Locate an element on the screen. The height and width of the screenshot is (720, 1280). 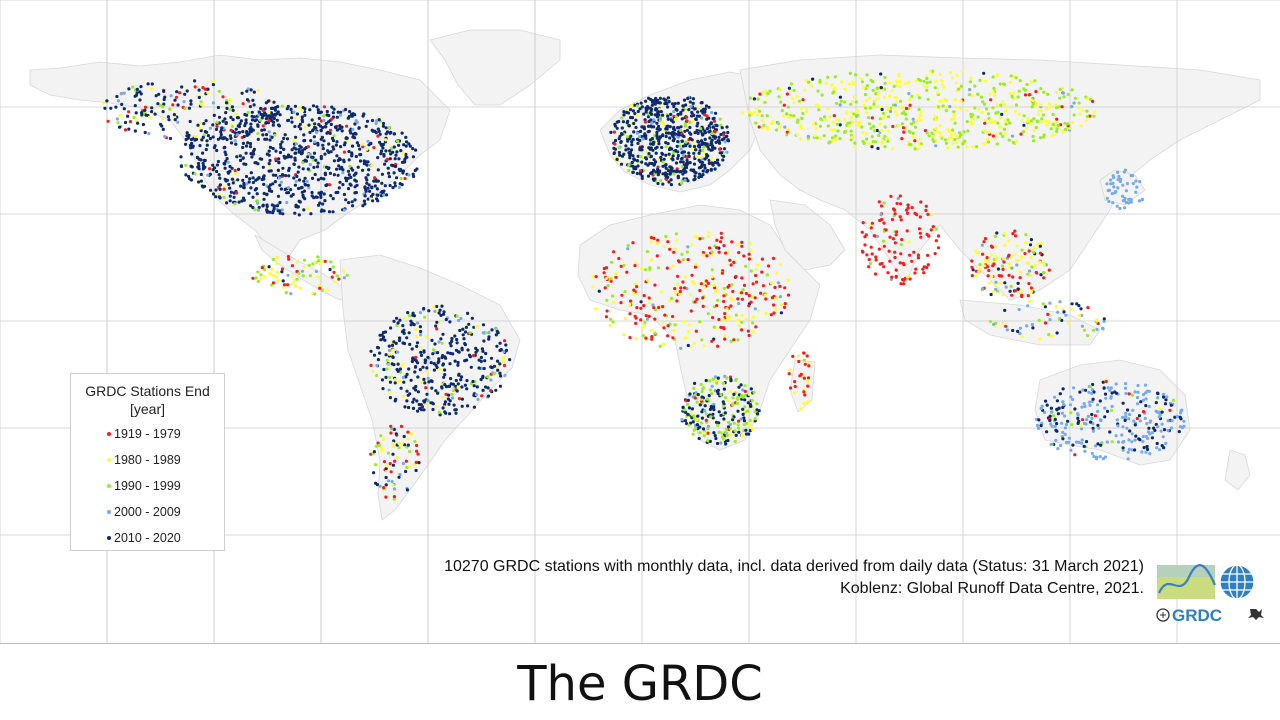
logo-text: GRDC is located at coordinates (1197, 615).